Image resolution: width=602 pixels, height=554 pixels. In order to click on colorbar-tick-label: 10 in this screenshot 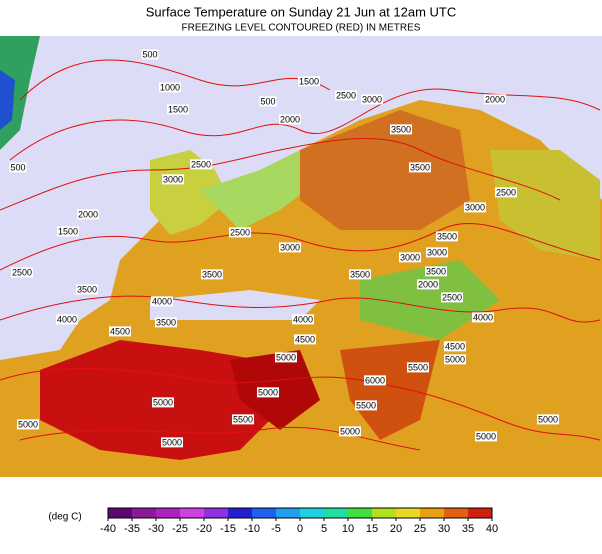, I will do `click(348, 529)`.